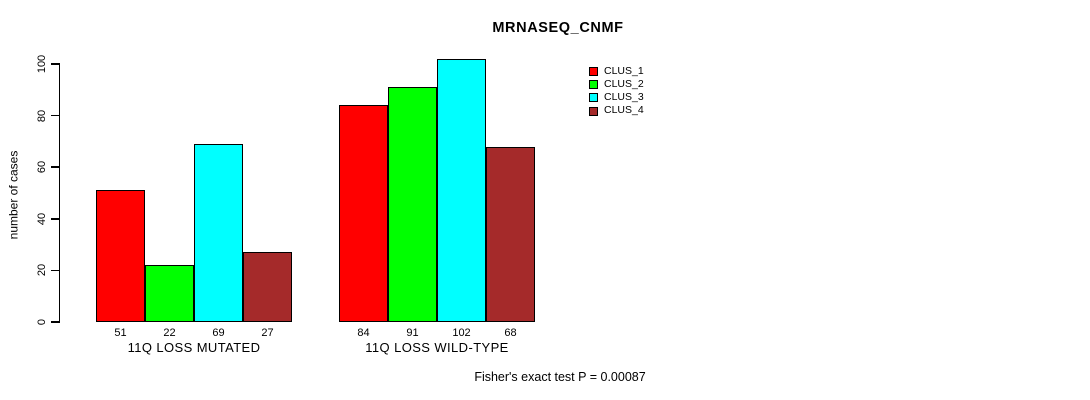 The image size is (1090, 400). What do you see at coordinates (41, 218) in the screenshot?
I see `y-tick-label: 40` at bounding box center [41, 218].